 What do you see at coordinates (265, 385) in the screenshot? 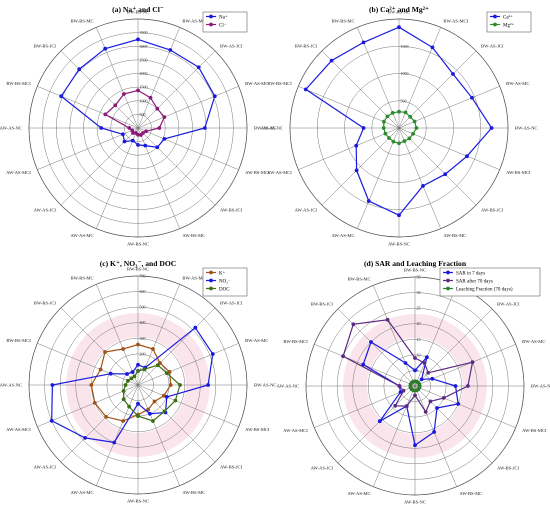
I see `category-label: BW-AS-NC` at bounding box center [265, 385].